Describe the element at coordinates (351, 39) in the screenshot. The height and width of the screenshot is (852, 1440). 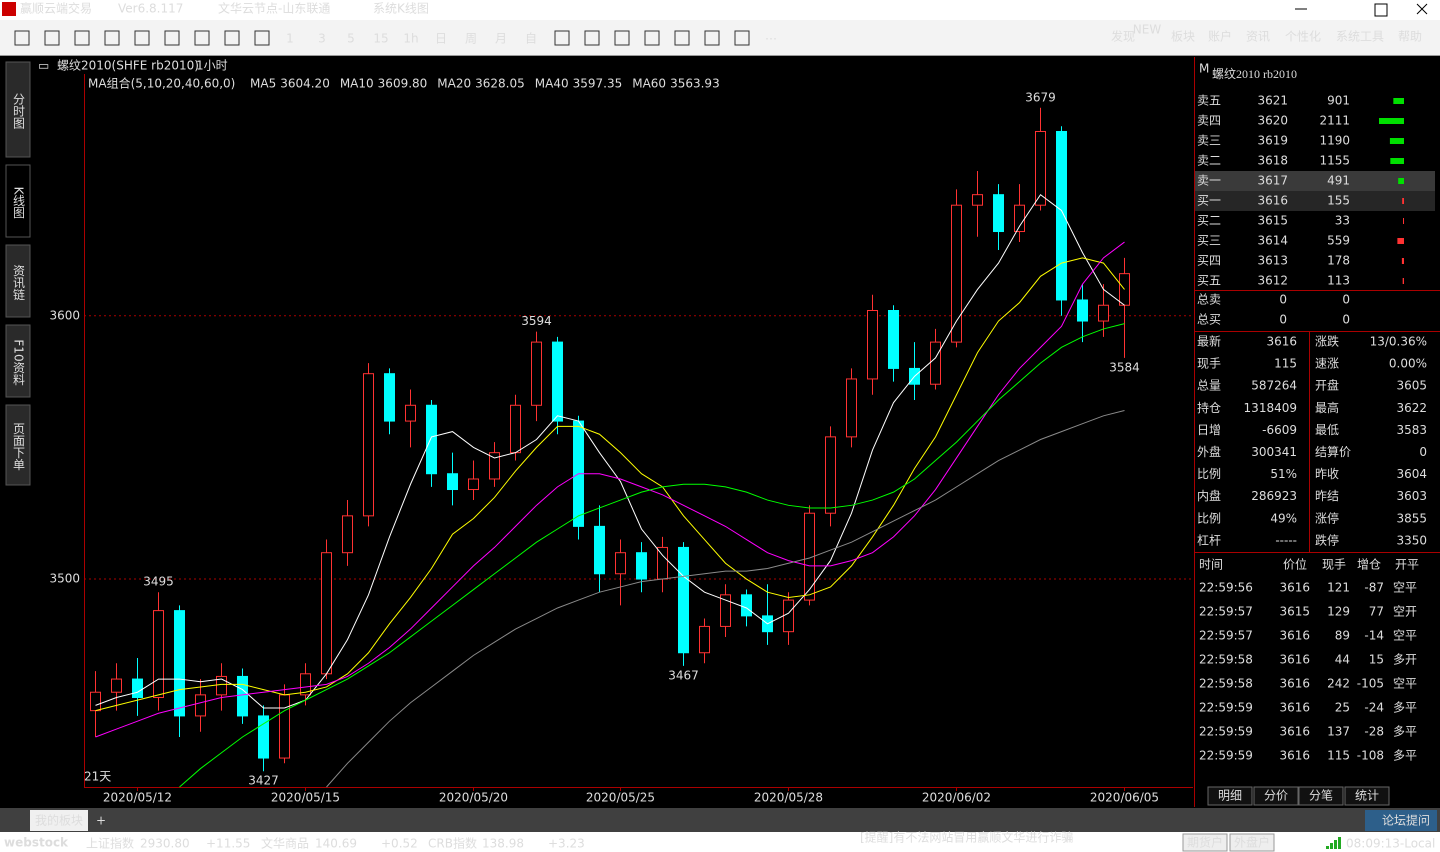
I see `period-button: 5` at that location.